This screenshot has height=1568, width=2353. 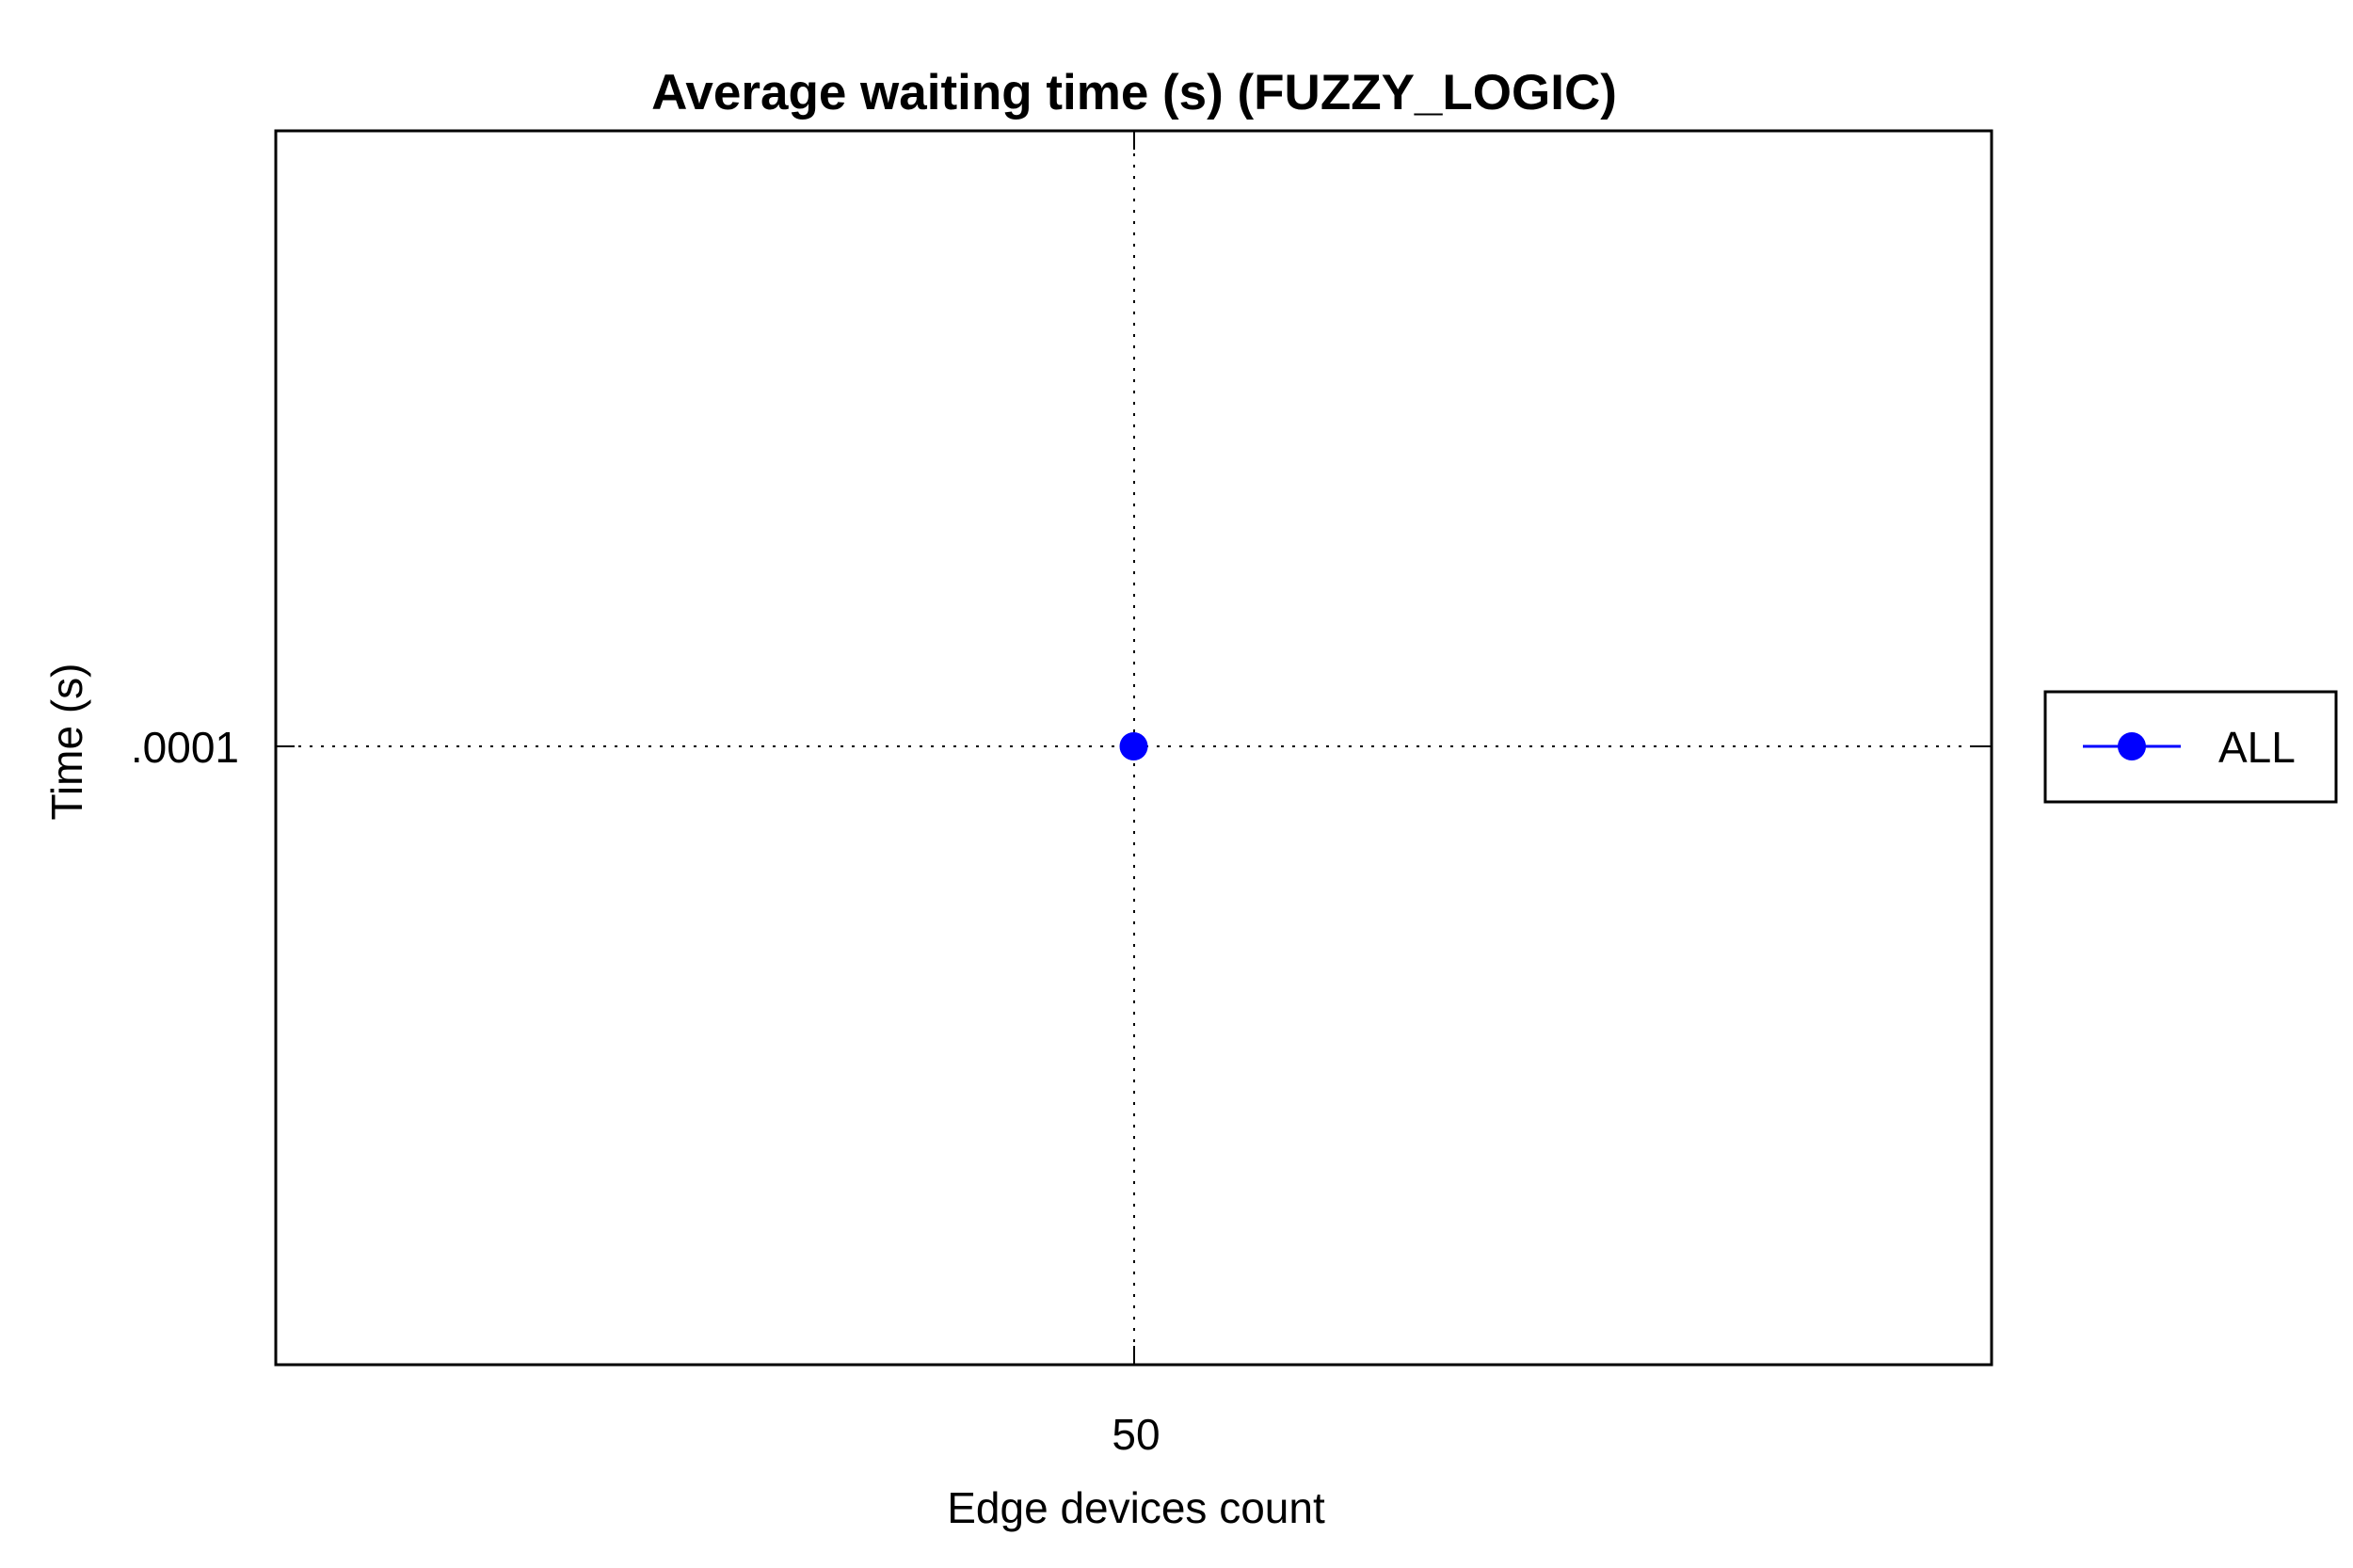 I want to click on y-tick-label: .0001, so click(x=185, y=747).